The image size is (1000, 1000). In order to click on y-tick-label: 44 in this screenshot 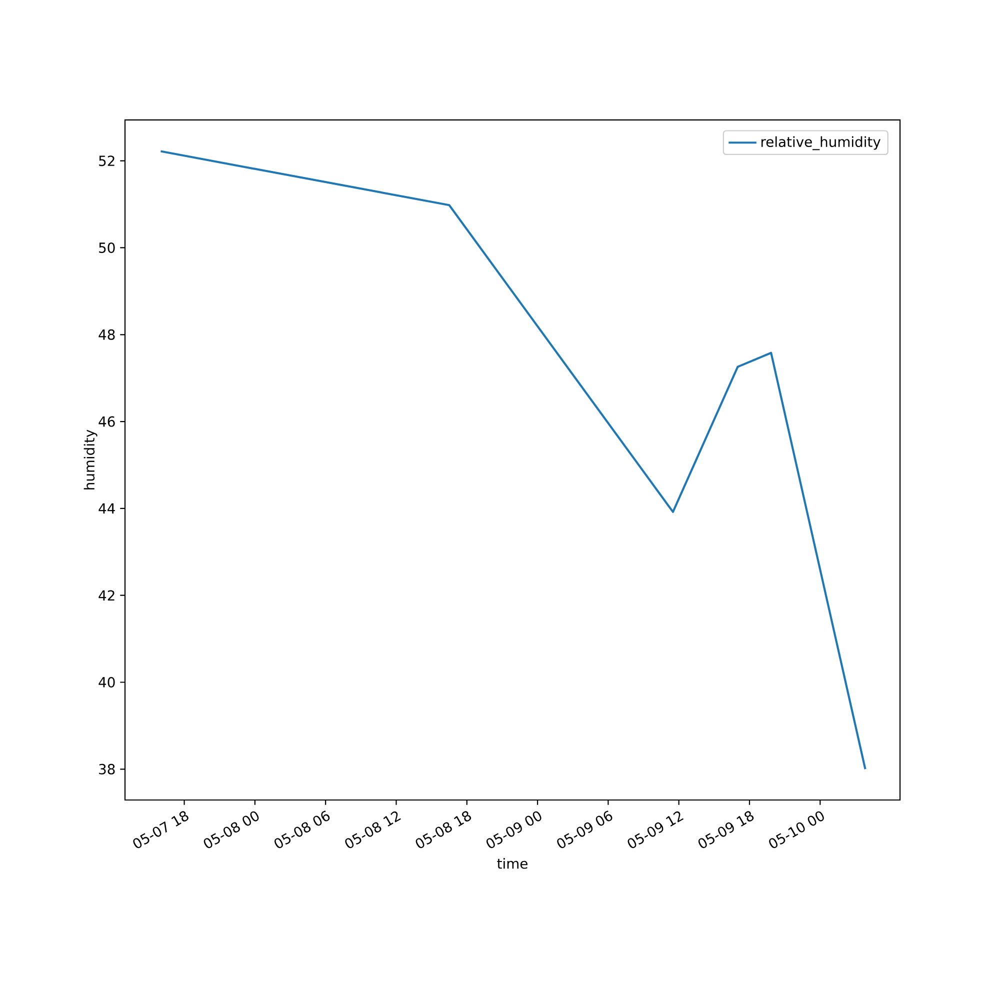, I will do `click(106, 508)`.